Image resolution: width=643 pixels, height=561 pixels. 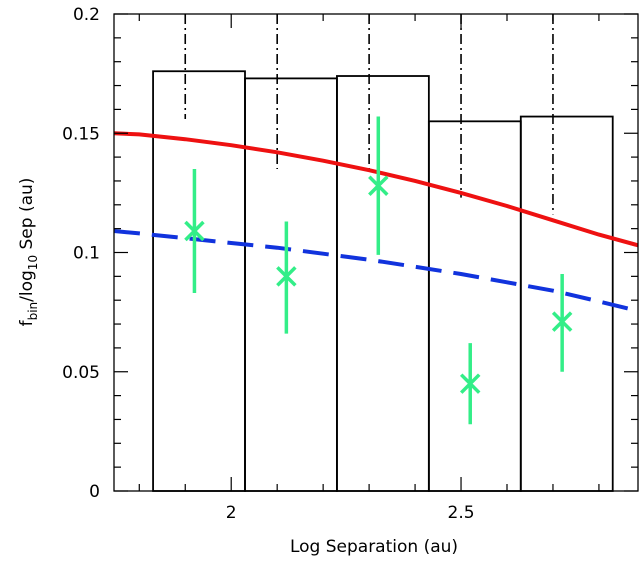 What do you see at coordinates (86, 15) in the screenshot?
I see `y-tick-label-4: 0.2` at bounding box center [86, 15].